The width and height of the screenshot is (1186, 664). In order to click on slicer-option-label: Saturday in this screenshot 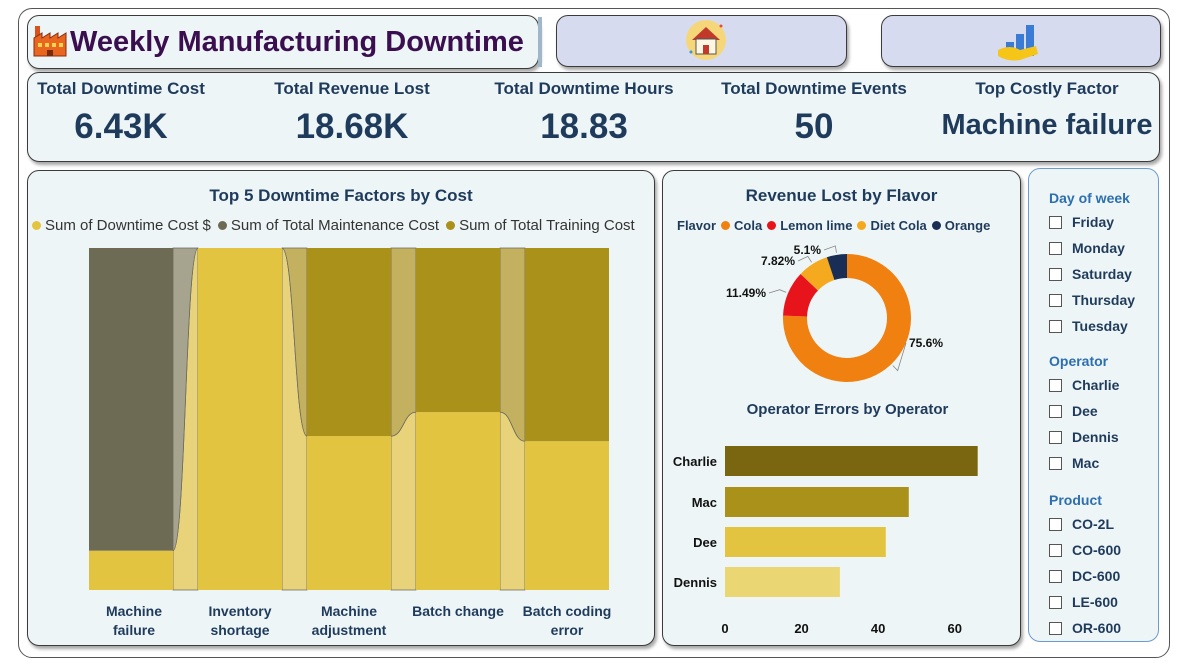, I will do `click(1102, 274)`.